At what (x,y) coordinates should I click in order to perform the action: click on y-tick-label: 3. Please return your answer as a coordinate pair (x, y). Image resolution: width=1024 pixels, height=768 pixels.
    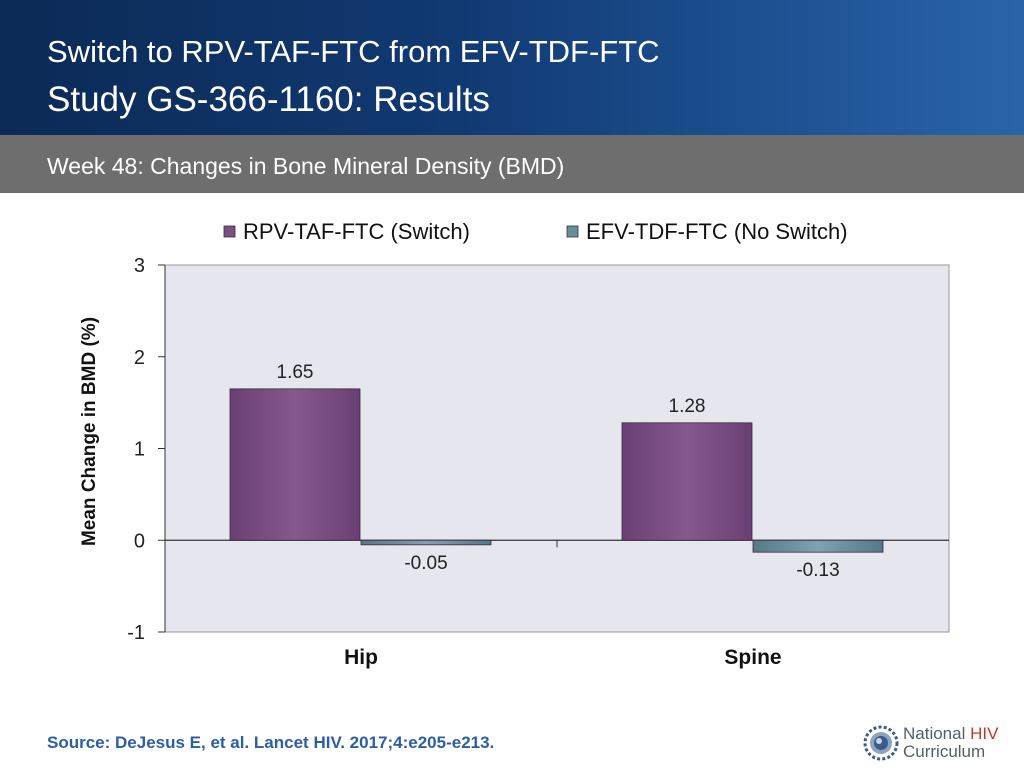
    Looking at the image, I should click on (139, 266).